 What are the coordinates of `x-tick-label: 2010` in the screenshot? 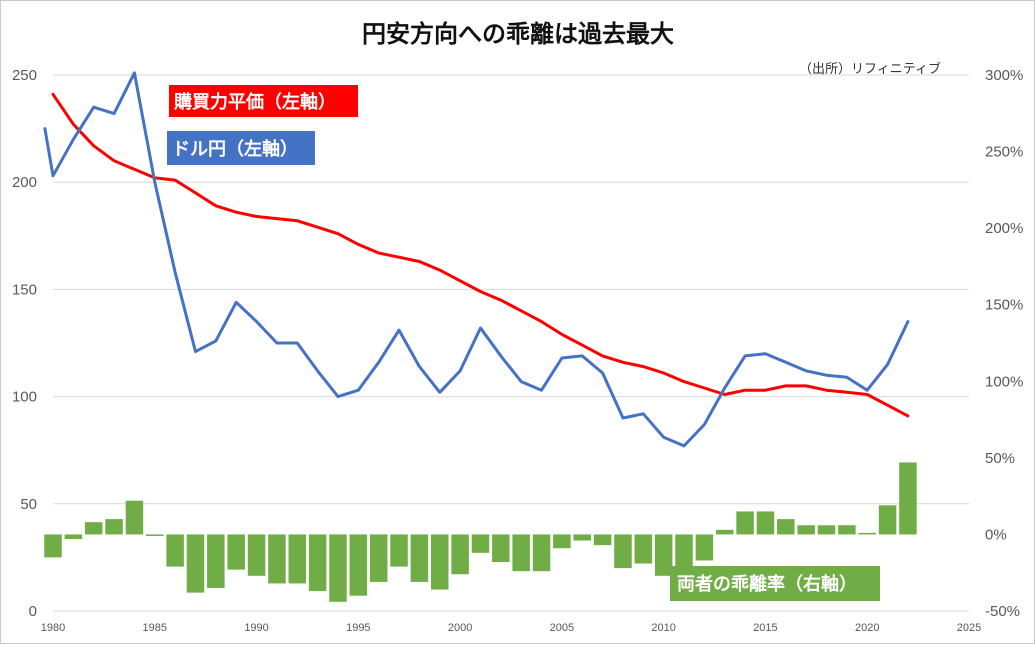 It's located at (663, 628).